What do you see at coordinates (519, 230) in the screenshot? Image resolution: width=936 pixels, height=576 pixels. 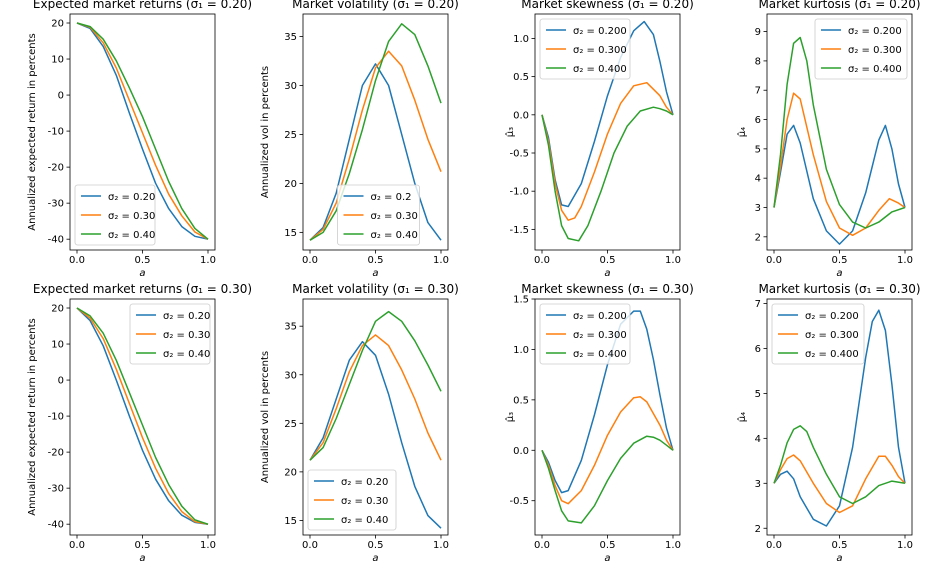 I see `y-tick-label: -1.5` at bounding box center [519, 230].